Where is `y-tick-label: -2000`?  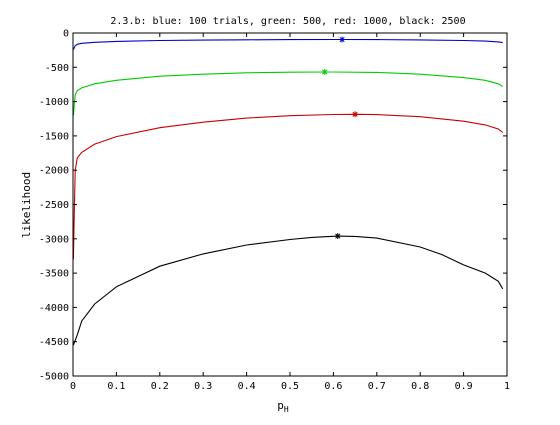
y-tick-label: -2000 is located at coordinates (54, 171).